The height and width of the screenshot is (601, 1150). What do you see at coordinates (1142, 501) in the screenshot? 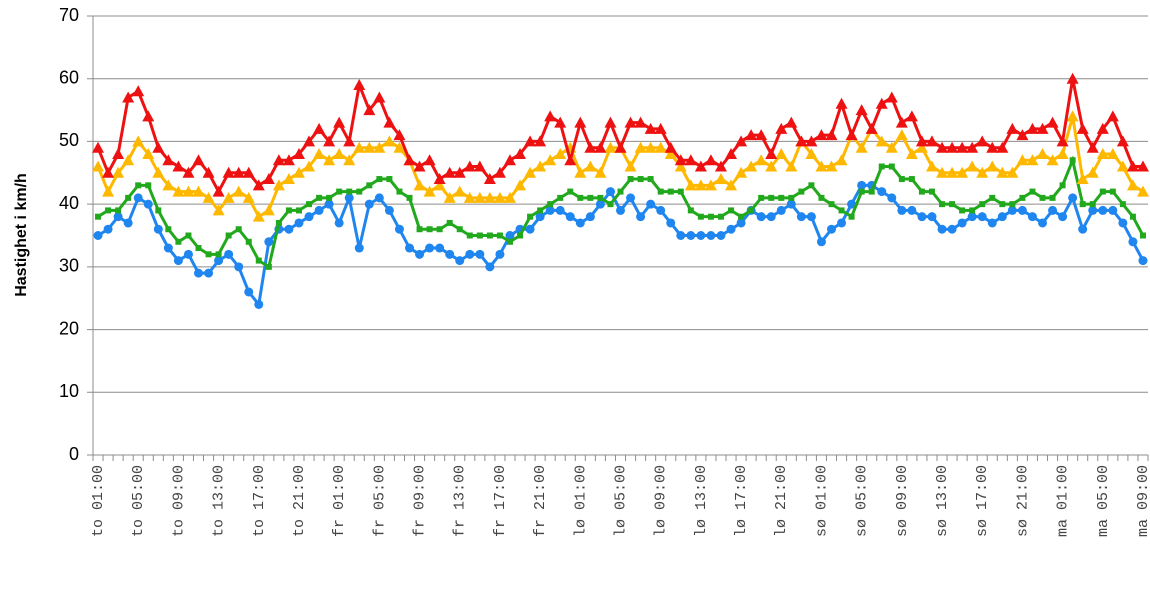
I see `x-tick-label: ma 09:00` at bounding box center [1142, 501].